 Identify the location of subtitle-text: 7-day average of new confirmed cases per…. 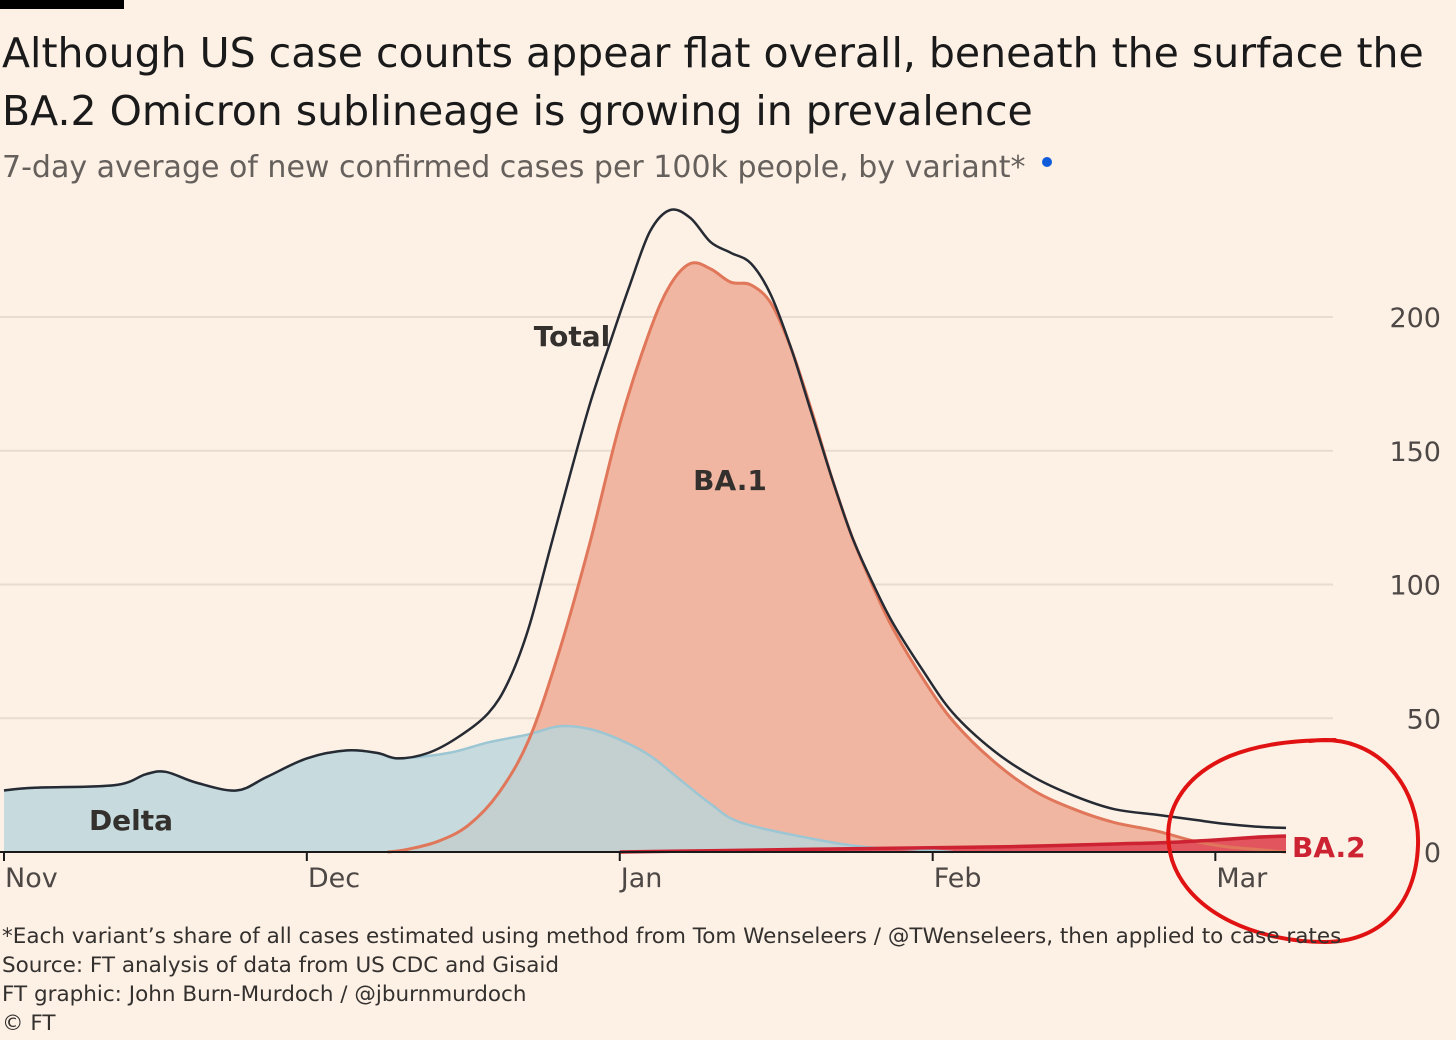
(514, 167).